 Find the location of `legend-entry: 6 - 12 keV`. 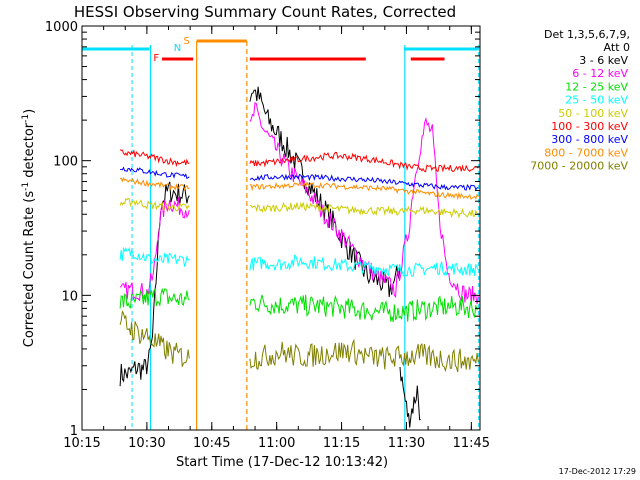

legend-entry: 6 - 12 keV is located at coordinates (600, 73).